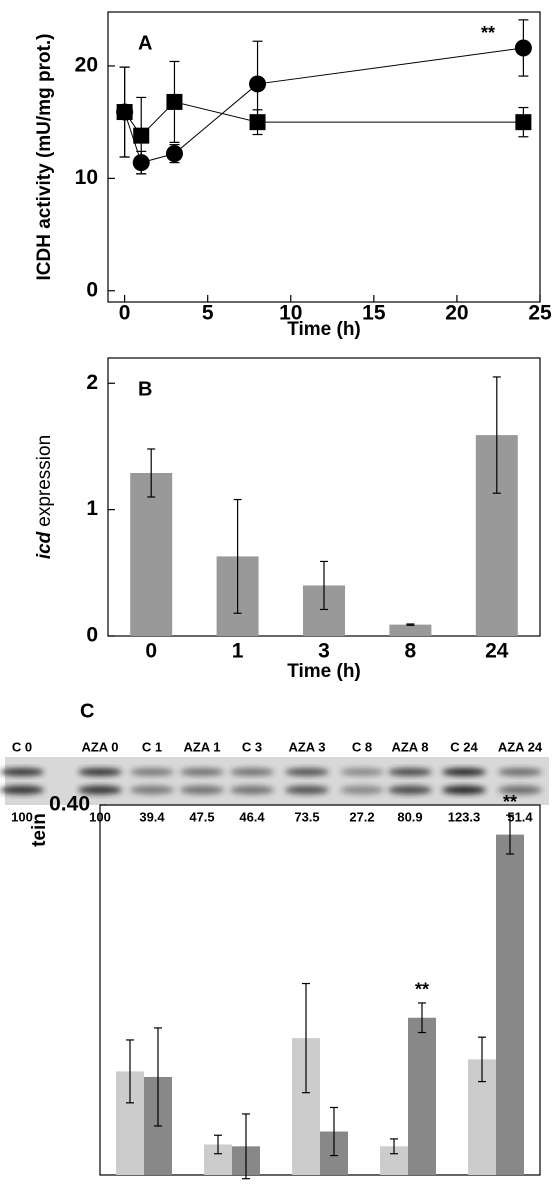  I want to click on y-tick-label: 1, so click(92, 508).